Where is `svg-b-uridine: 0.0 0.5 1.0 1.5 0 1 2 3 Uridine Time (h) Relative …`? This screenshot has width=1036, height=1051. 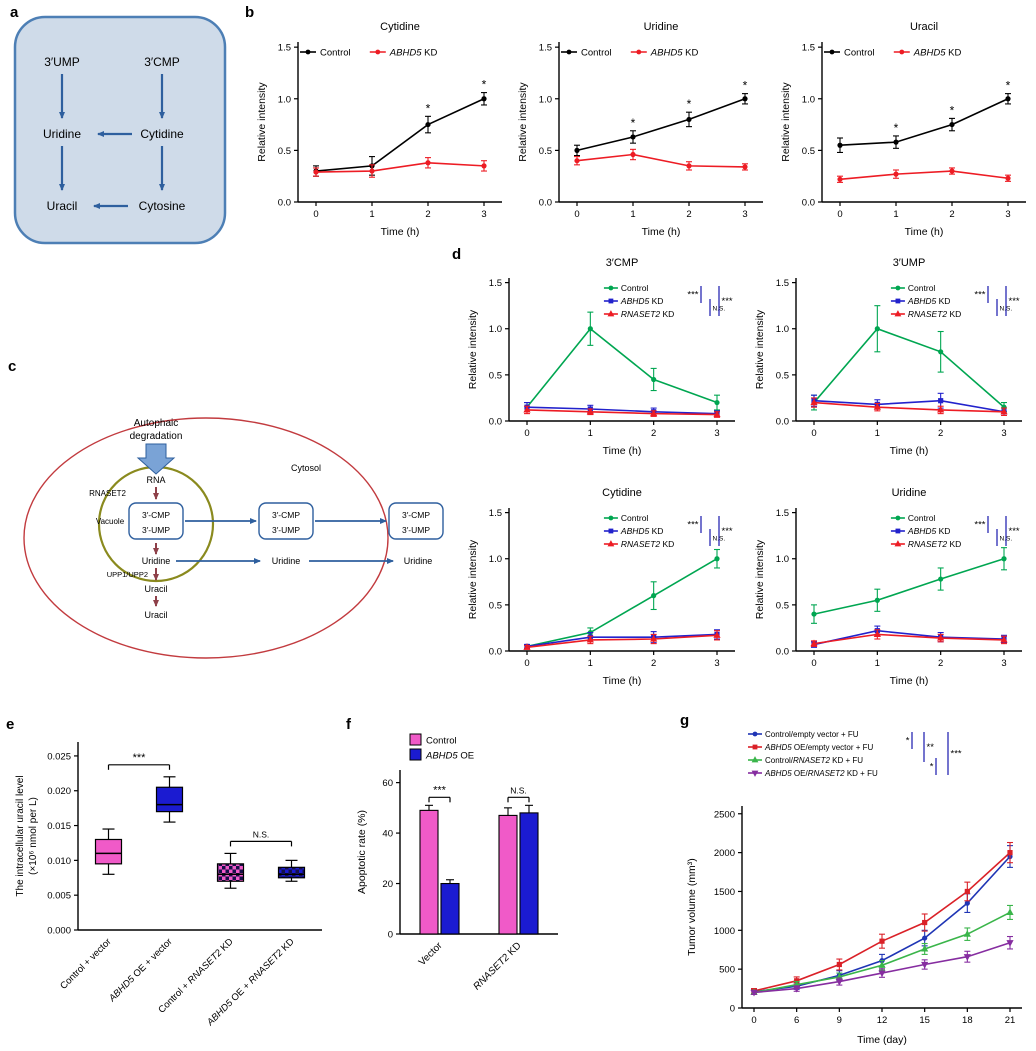 svg-b-uridine: 0.0 0.5 1.0 1.5 0 1 2 3 Uridine Time (h) Relative … is located at coordinates (640, 129).